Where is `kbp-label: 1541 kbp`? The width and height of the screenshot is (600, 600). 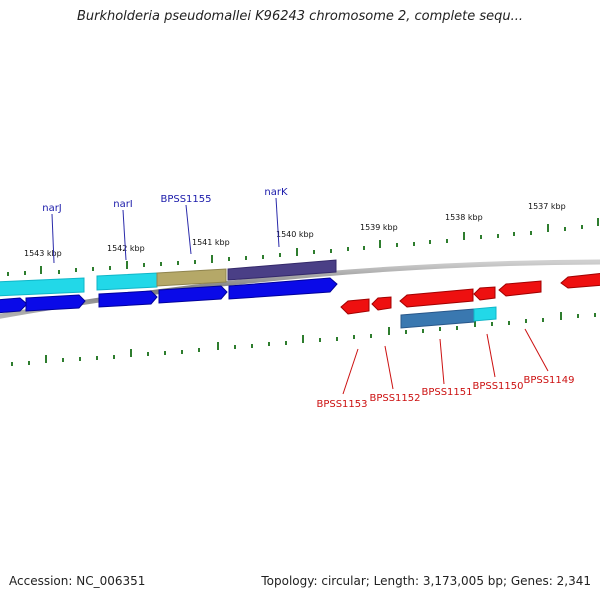 kbp-label: 1541 kbp is located at coordinates (211, 242).